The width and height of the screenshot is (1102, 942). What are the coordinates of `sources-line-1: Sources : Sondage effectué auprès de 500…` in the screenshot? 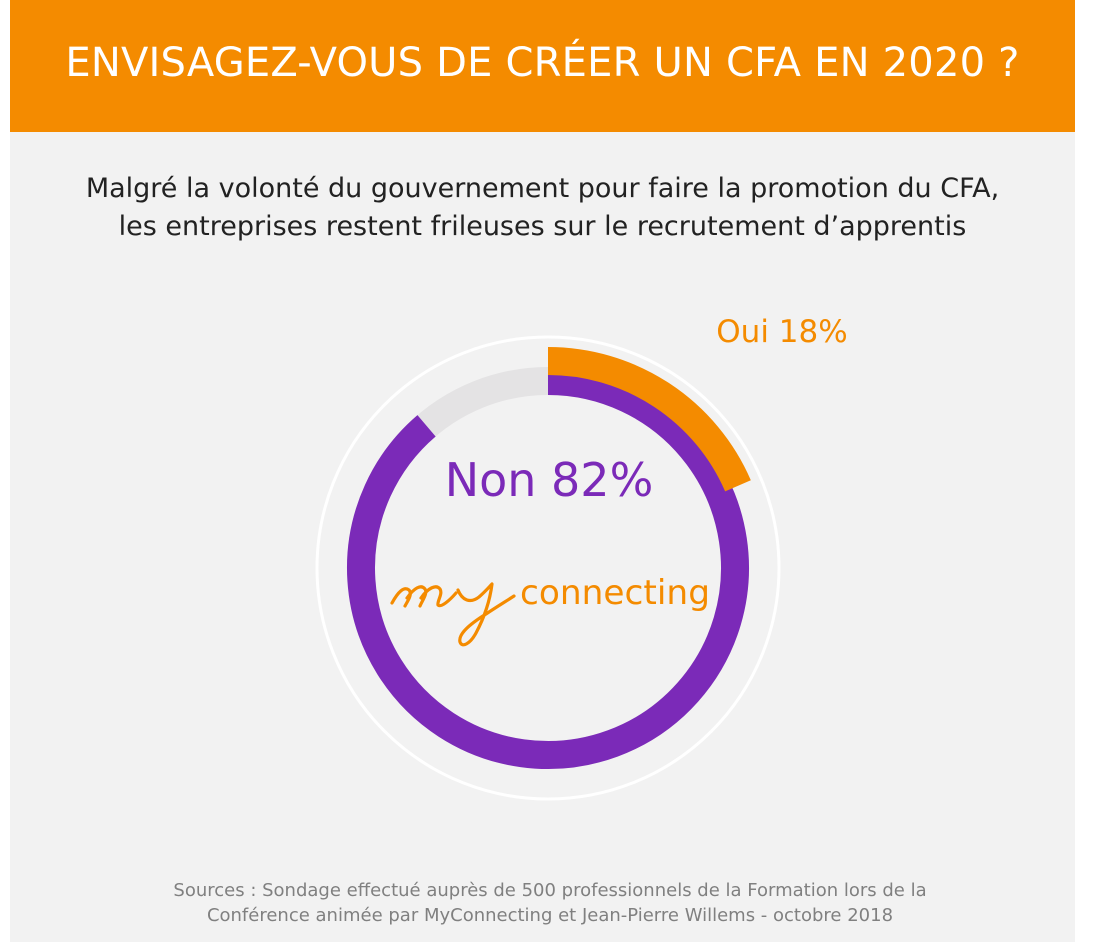 It's located at (550, 890).